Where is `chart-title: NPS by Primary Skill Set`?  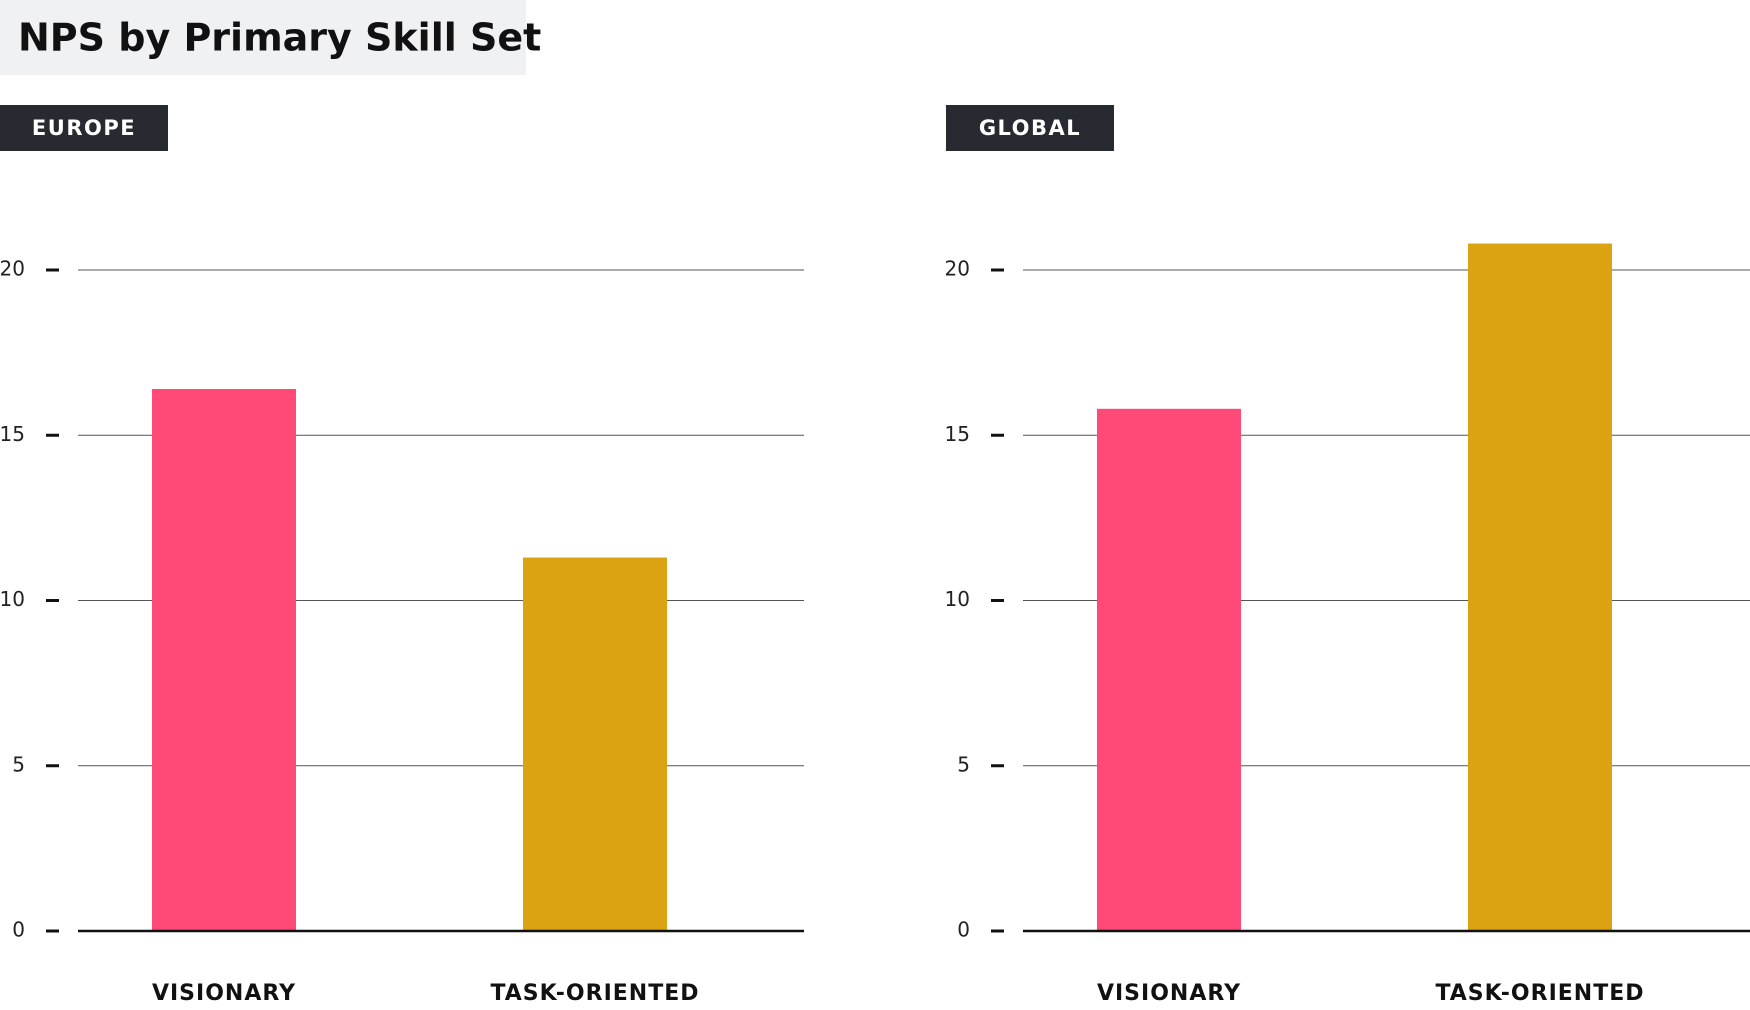
chart-title: NPS by Primary Skill Set is located at coordinates (279, 38).